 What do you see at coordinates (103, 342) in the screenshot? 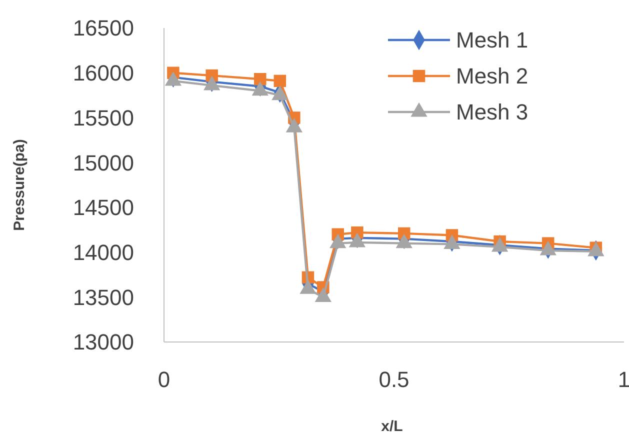
I see `y-tick-label: 13000` at bounding box center [103, 342].